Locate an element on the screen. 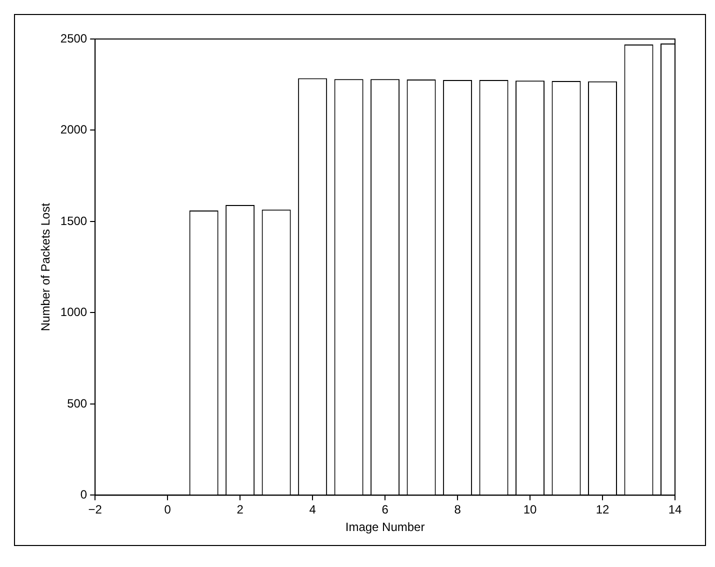 This screenshot has width=715, height=567. y-tick-label: 500 is located at coordinates (77, 403).